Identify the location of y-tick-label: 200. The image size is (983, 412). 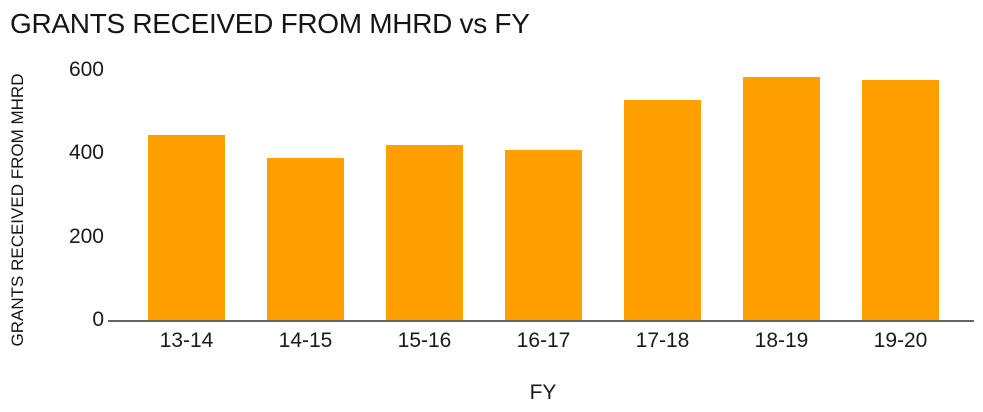
(86, 236).